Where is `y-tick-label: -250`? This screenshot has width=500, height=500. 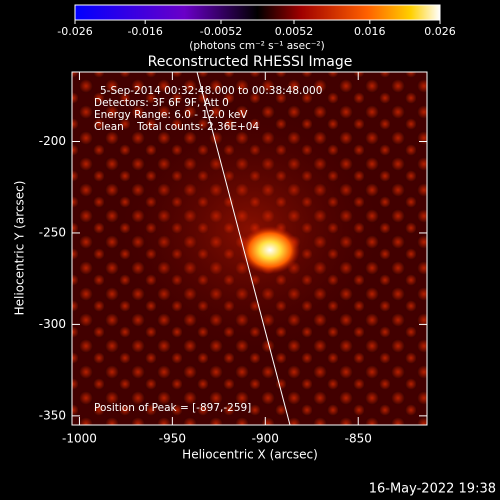
y-tick-label: -250 is located at coordinates (52, 232).